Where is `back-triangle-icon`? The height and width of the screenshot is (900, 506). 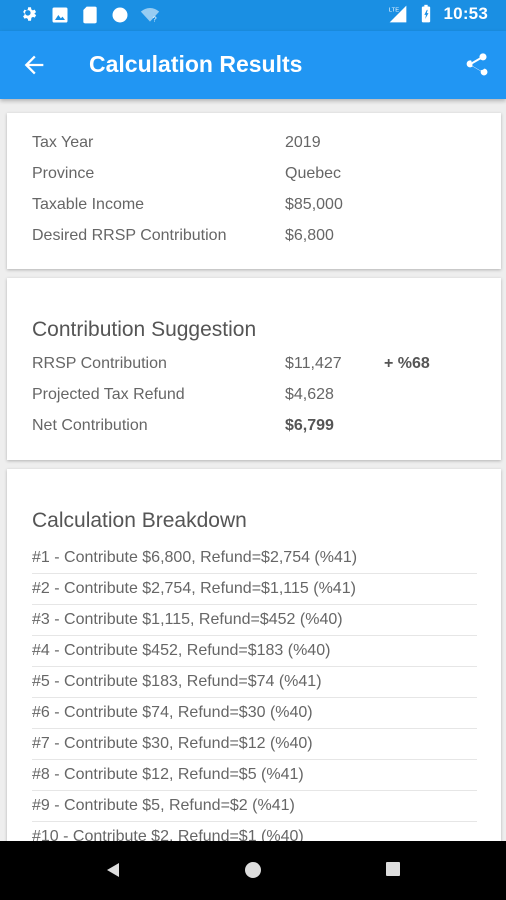
back-triangle-icon is located at coordinates (113, 870).